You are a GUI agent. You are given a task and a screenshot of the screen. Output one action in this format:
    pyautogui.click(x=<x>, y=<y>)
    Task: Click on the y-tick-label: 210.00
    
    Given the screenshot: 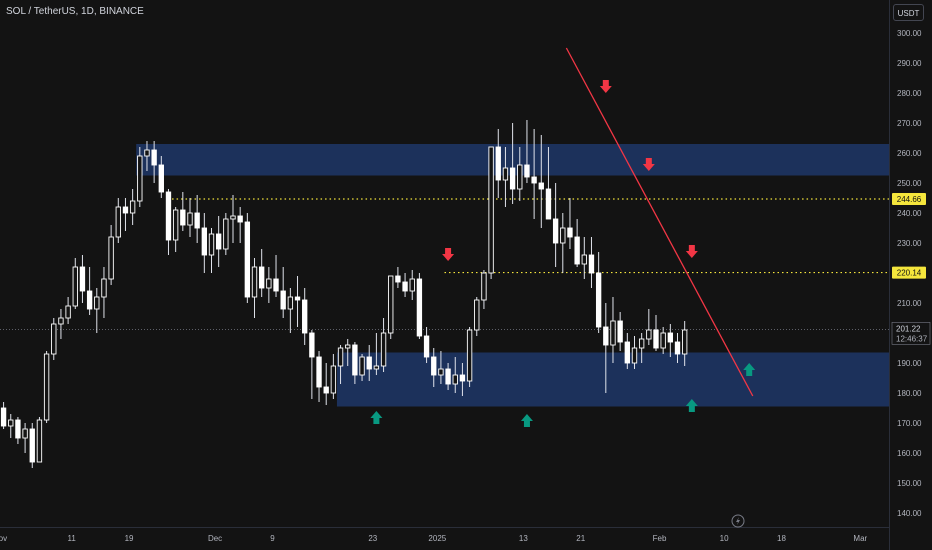 What is the action you would take?
    pyautogui.click(x=909, y=303)
    